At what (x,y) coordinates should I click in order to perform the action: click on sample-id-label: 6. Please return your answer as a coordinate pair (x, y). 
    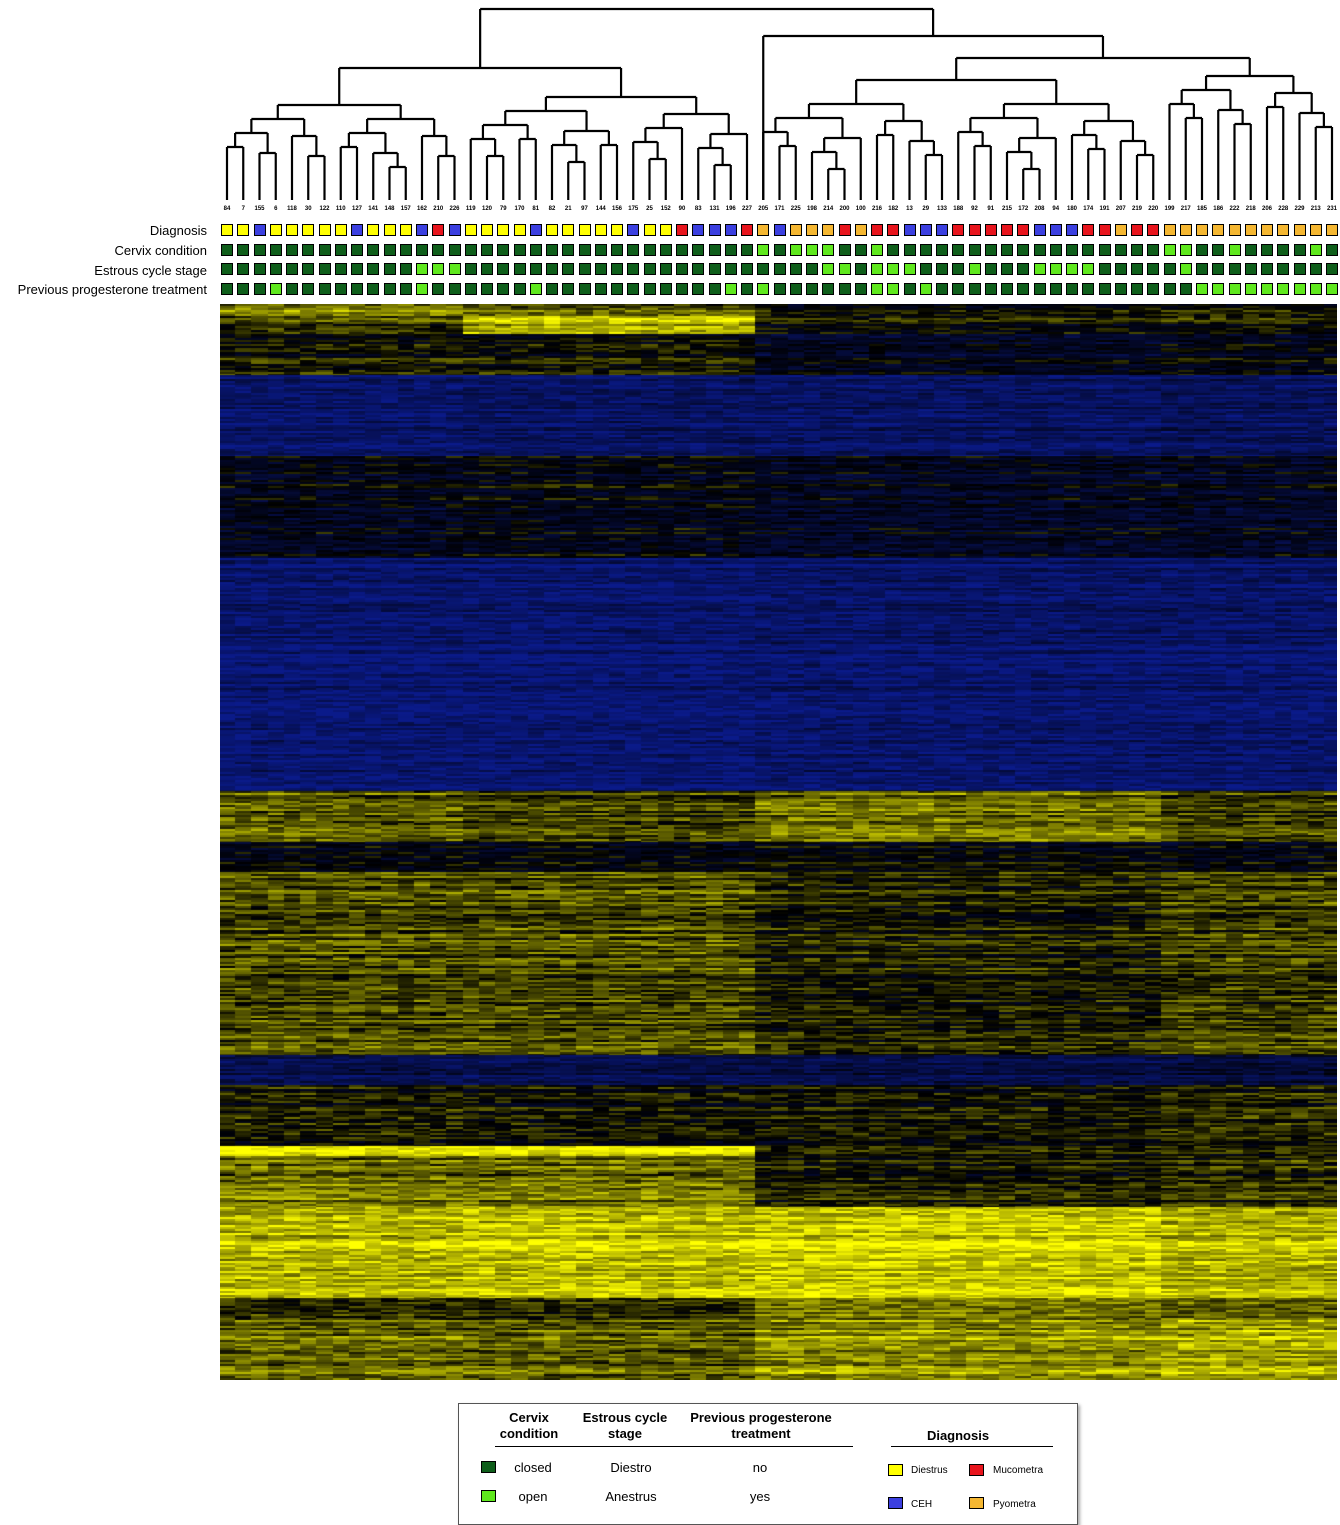
    Looking at the image, I should click on (276, 209).